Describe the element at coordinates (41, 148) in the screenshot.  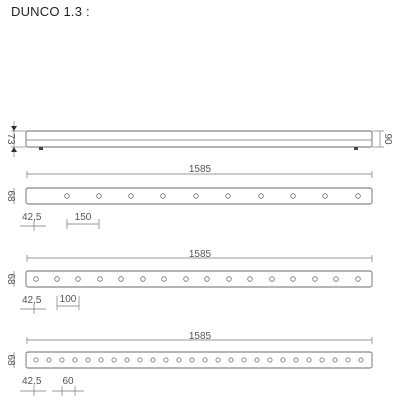
I see `mount-foot-left` at that location.